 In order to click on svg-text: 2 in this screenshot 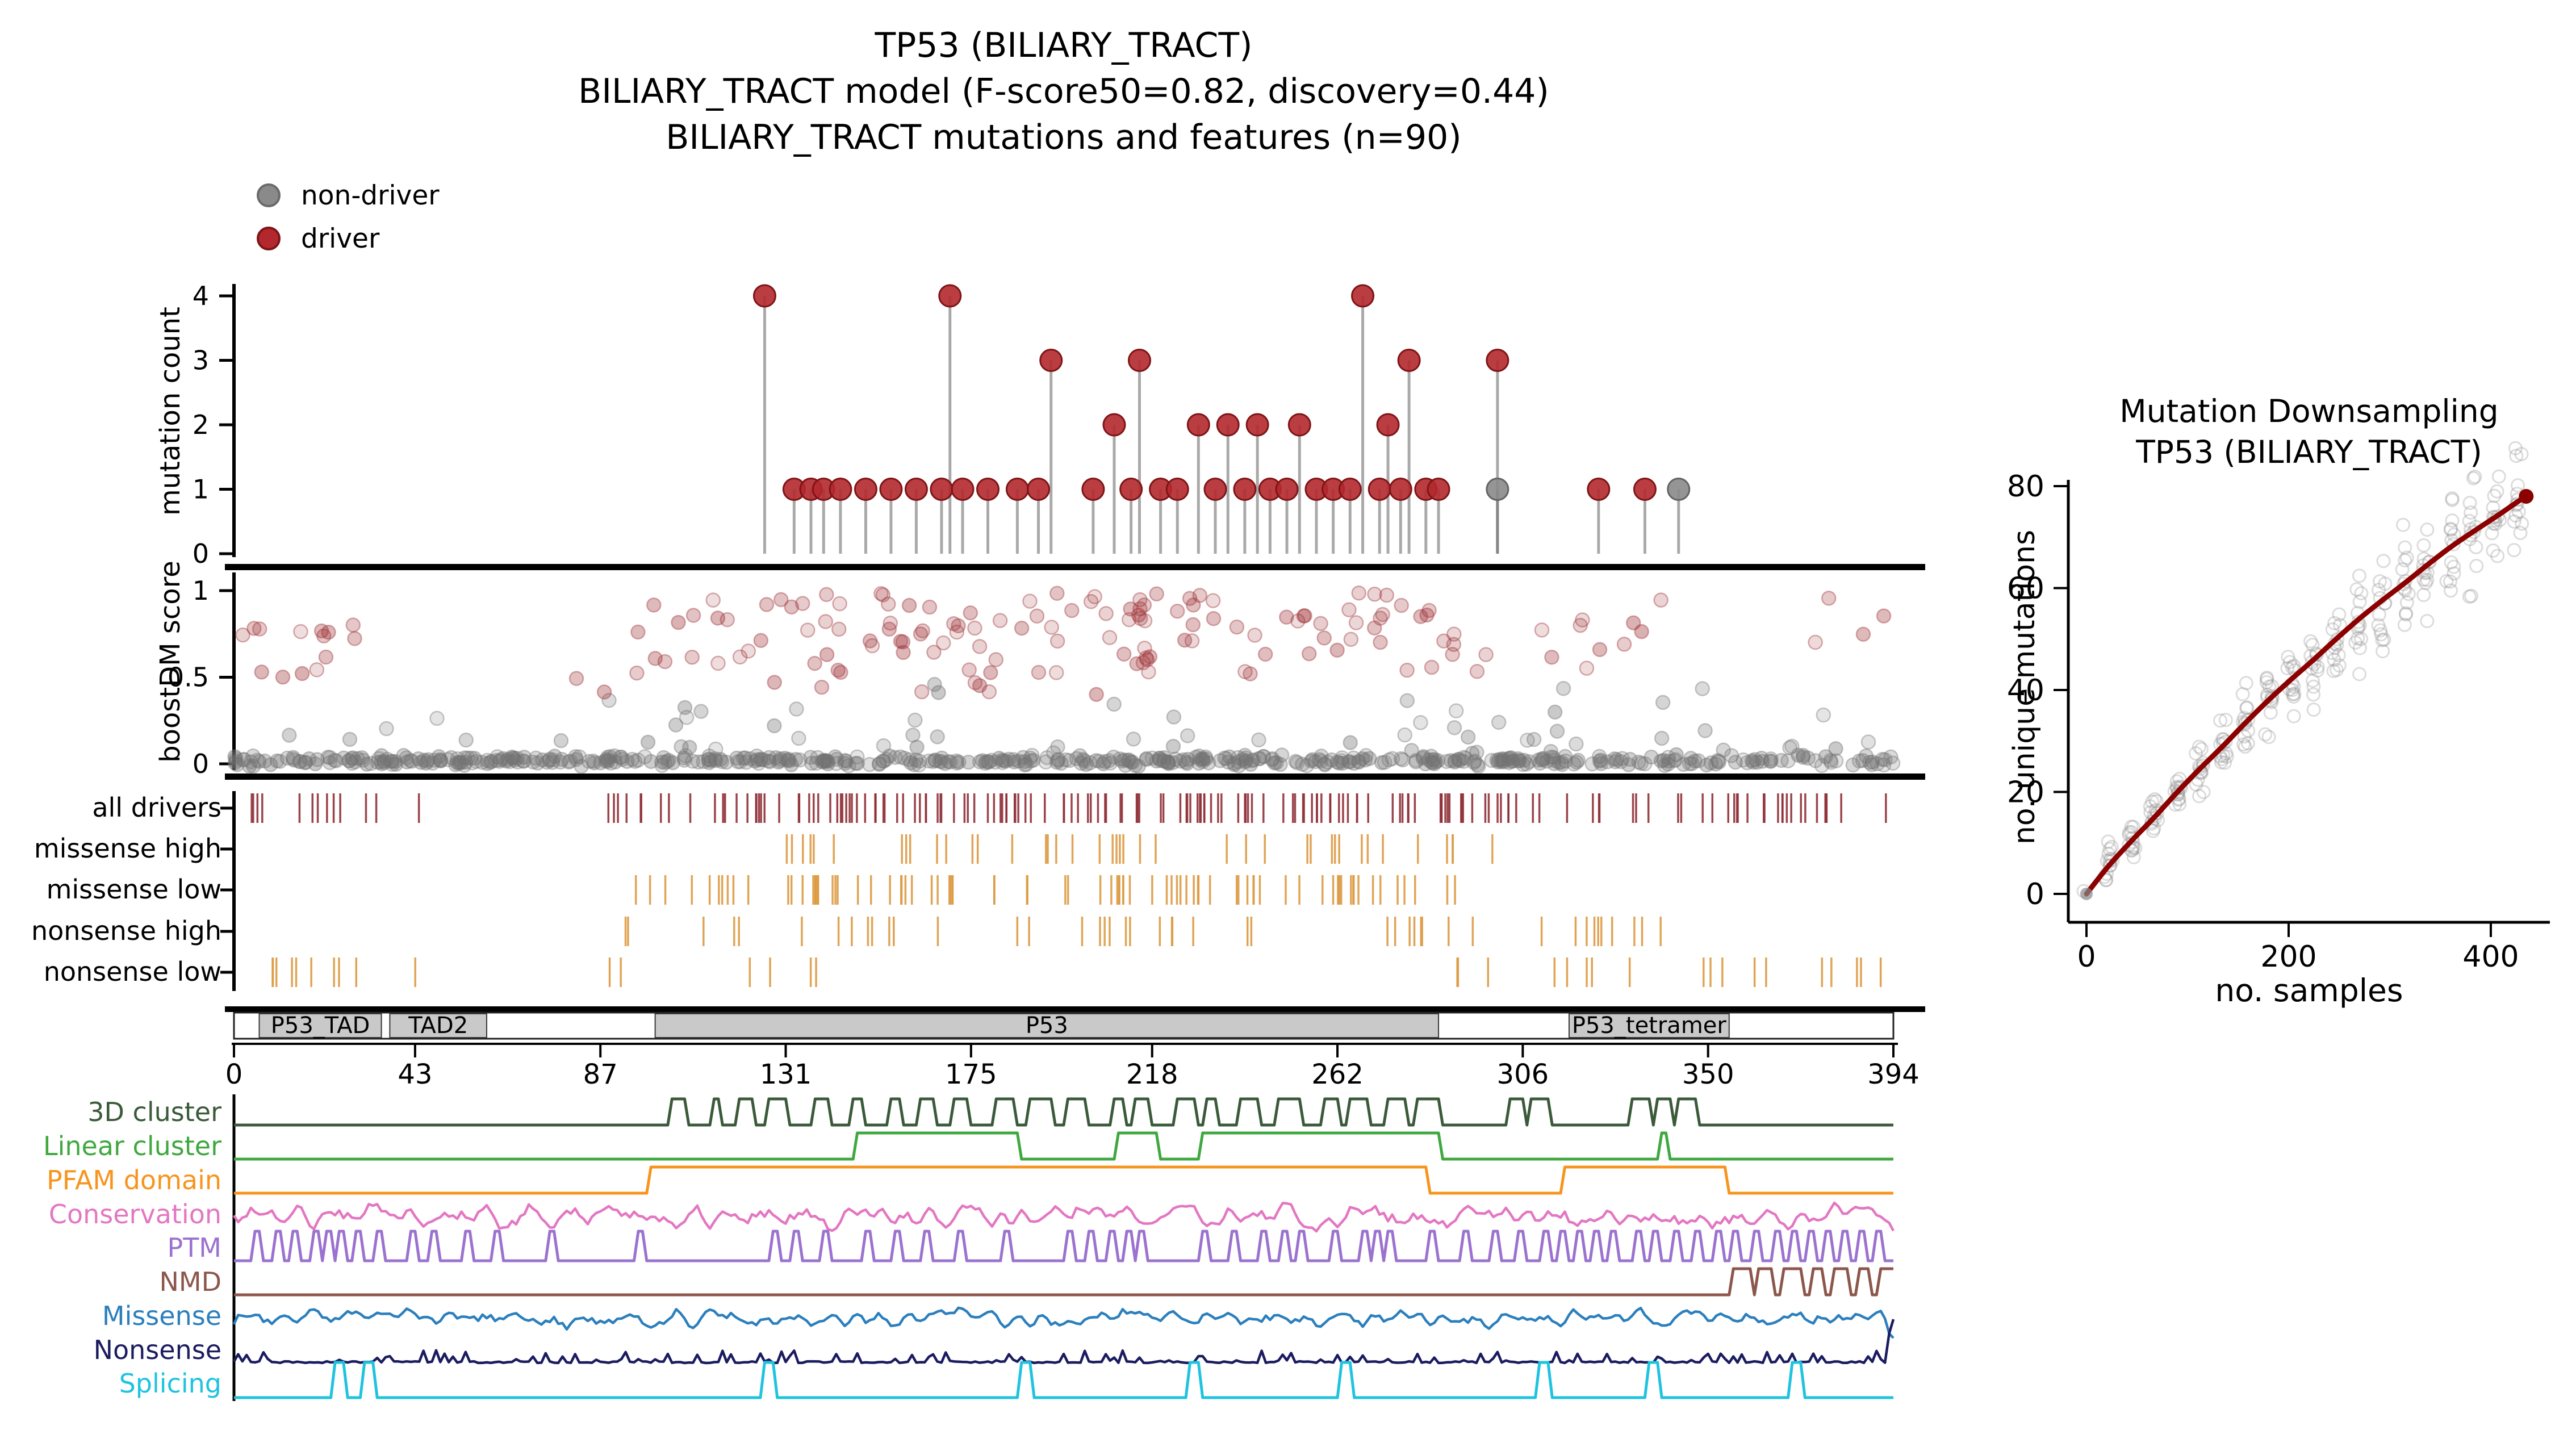, I will do `click(201, 425)`.